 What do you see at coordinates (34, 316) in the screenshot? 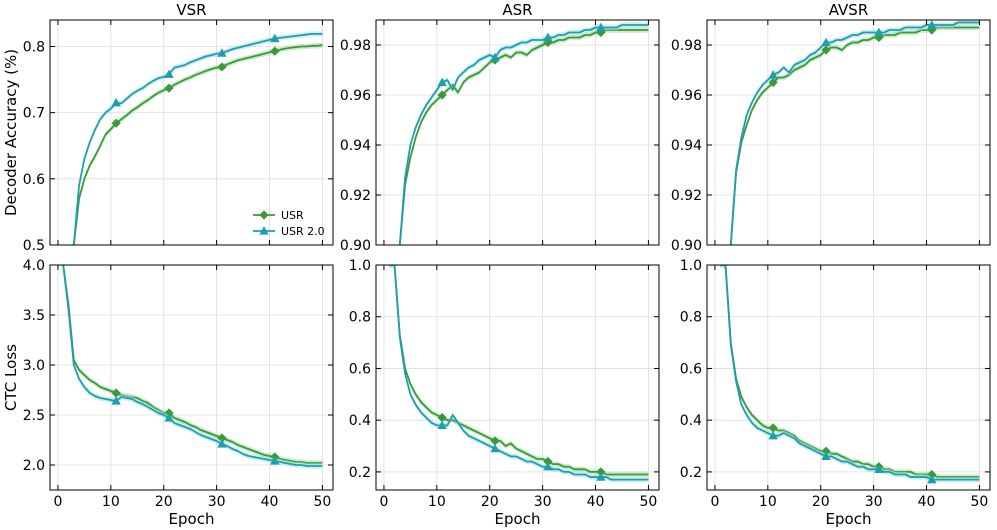
I see `y-tick-label: 3.5` at bounding box center [34, 316].